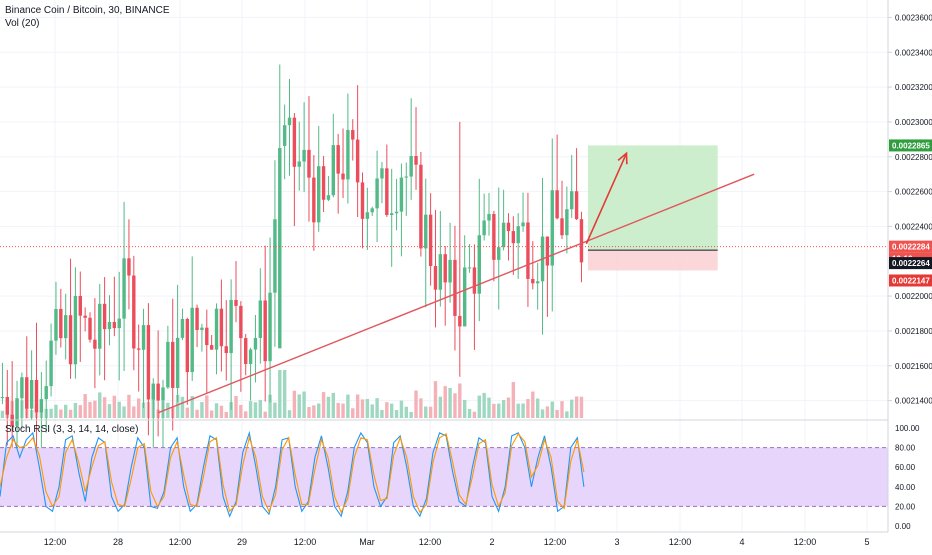 The height and width of the screenshot is (555, 932). Describe the element at coordinates (491, 542) in the screenshot. I see `time-tick-label: 2` at that location.